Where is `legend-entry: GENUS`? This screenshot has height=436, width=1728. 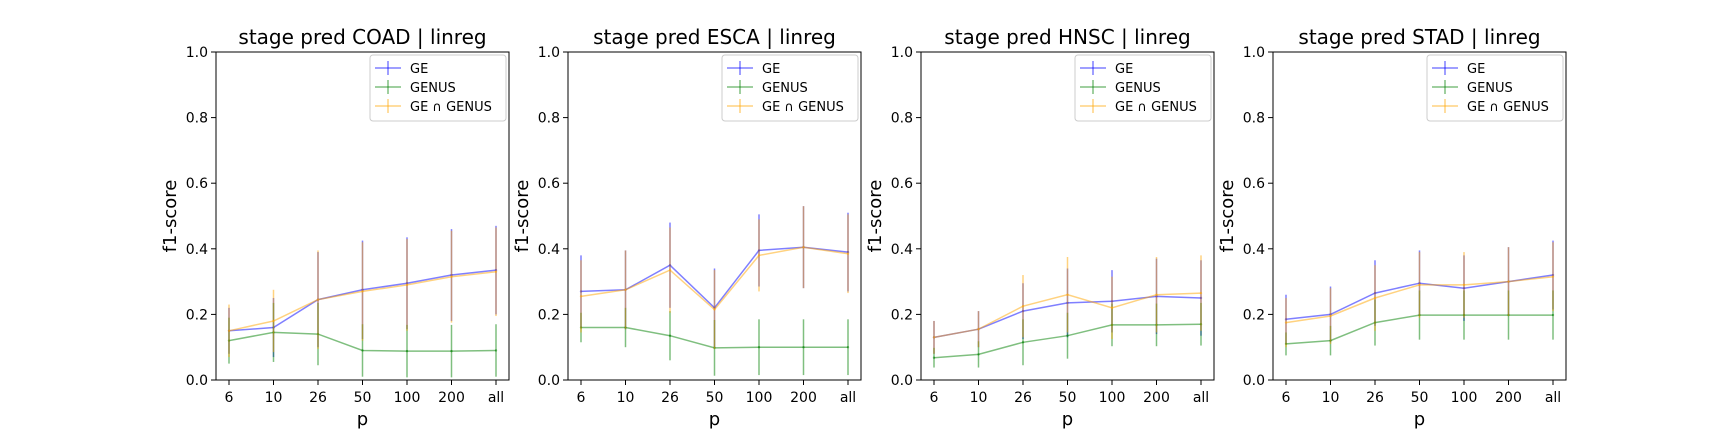 legend-entry: GENUS is located at coordinates (1472, 88).